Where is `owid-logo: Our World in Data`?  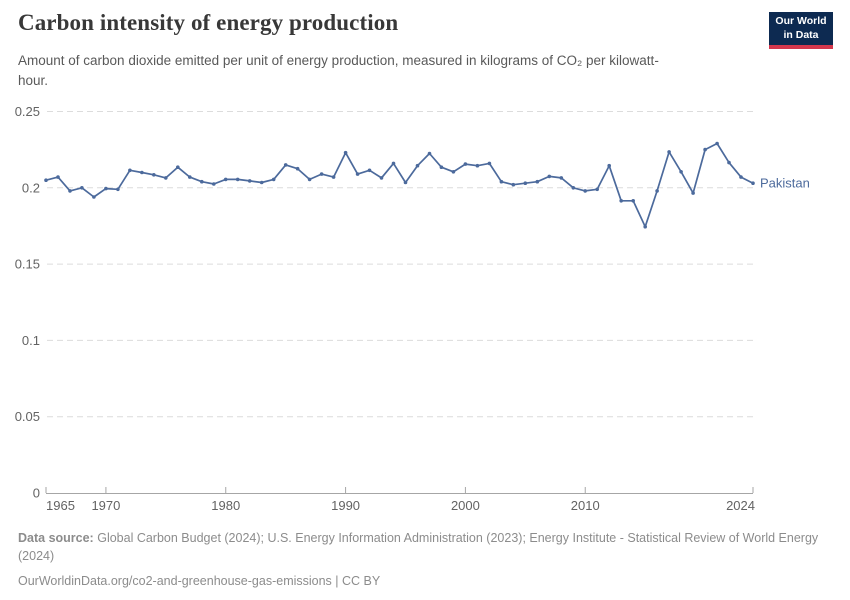
owid-logo: Our World in Data is located at coordinates (801, 30).